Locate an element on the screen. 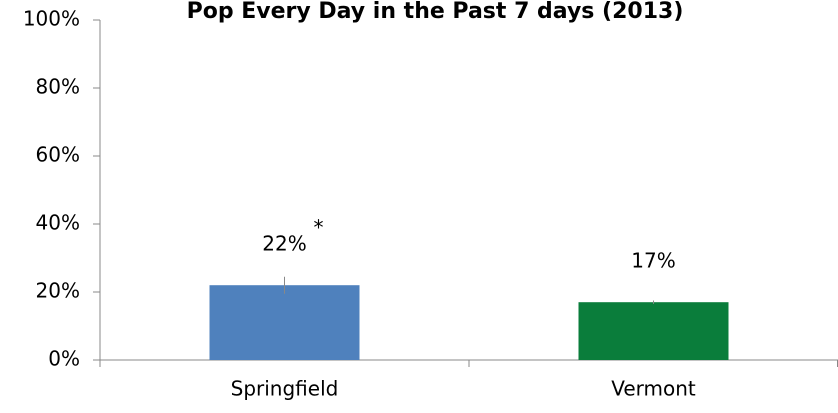 The width and height of the screenshot is (838, 413). value-label: 17% is located at coordinates (653, 261).